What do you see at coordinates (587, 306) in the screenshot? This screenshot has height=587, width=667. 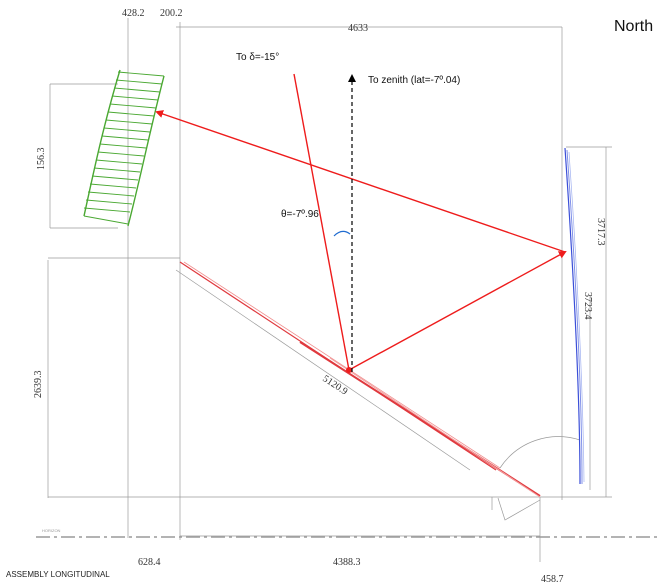 I see `dim-right-inner: 3723.4` at bounding box center [587, 306].